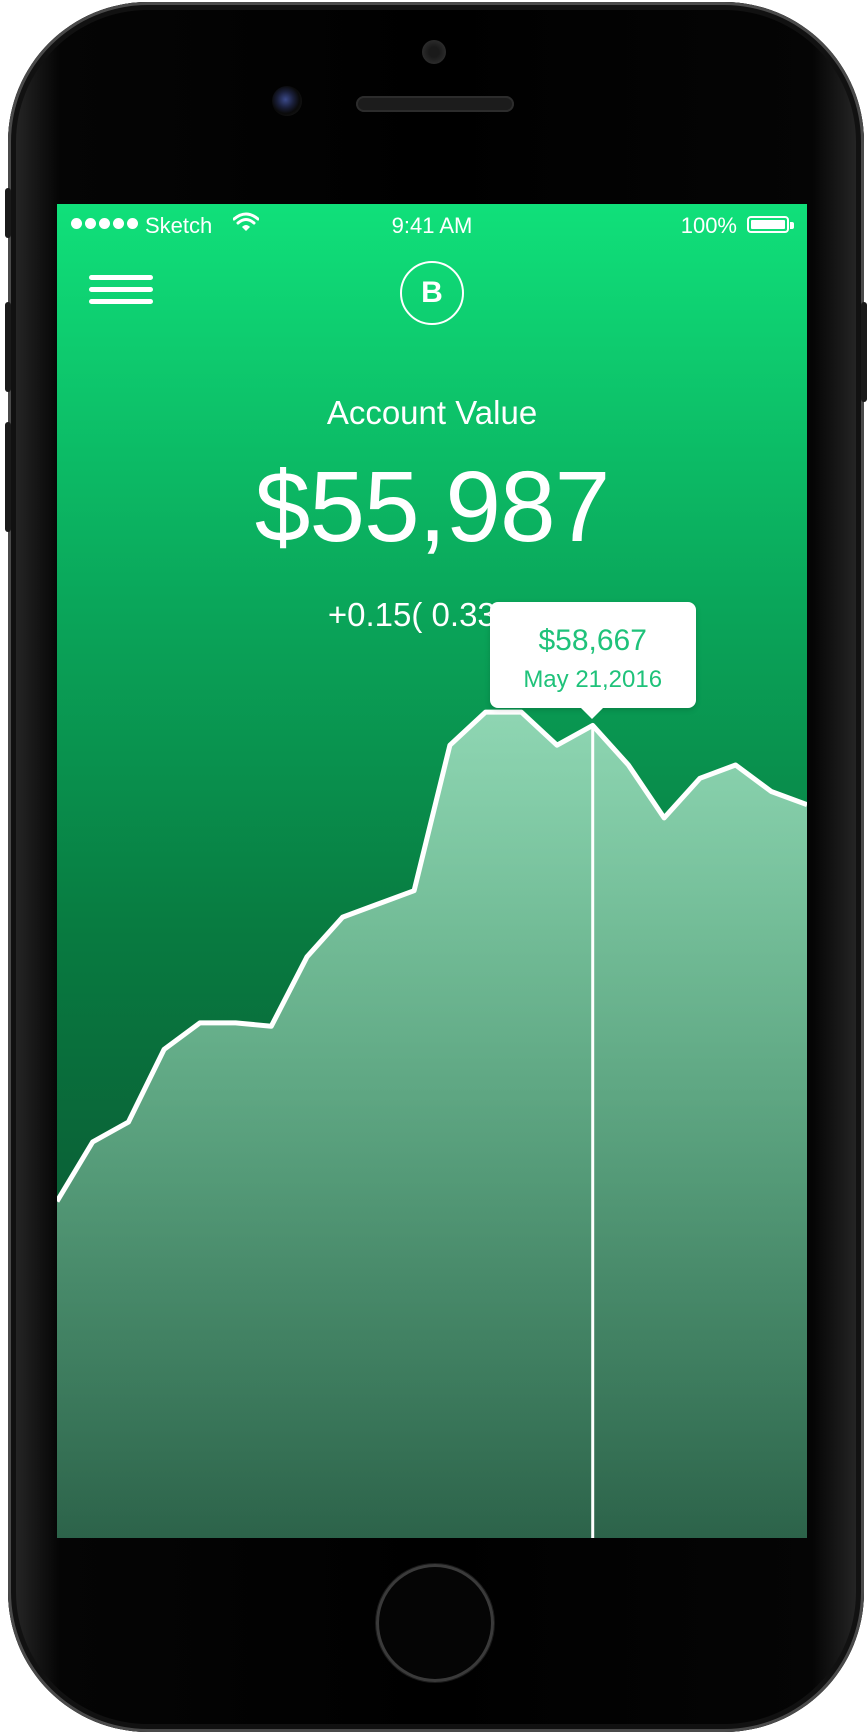 Image resolution: width=868 pixels, height=1734 pixels. What do you see at coordinates (246, 221) in the screenshot?
I see `wifi-icon` at bounding box center [246, 221].